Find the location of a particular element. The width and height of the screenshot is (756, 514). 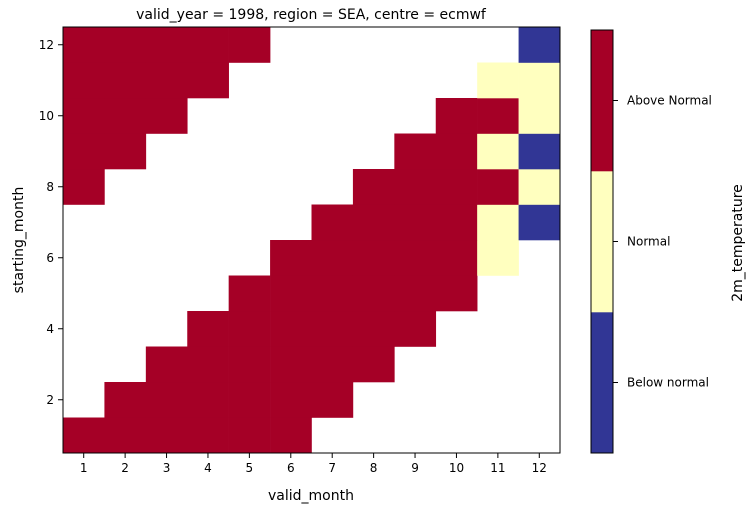

colorbar-tick-label: Below normal is located at coordinates (668, 383).